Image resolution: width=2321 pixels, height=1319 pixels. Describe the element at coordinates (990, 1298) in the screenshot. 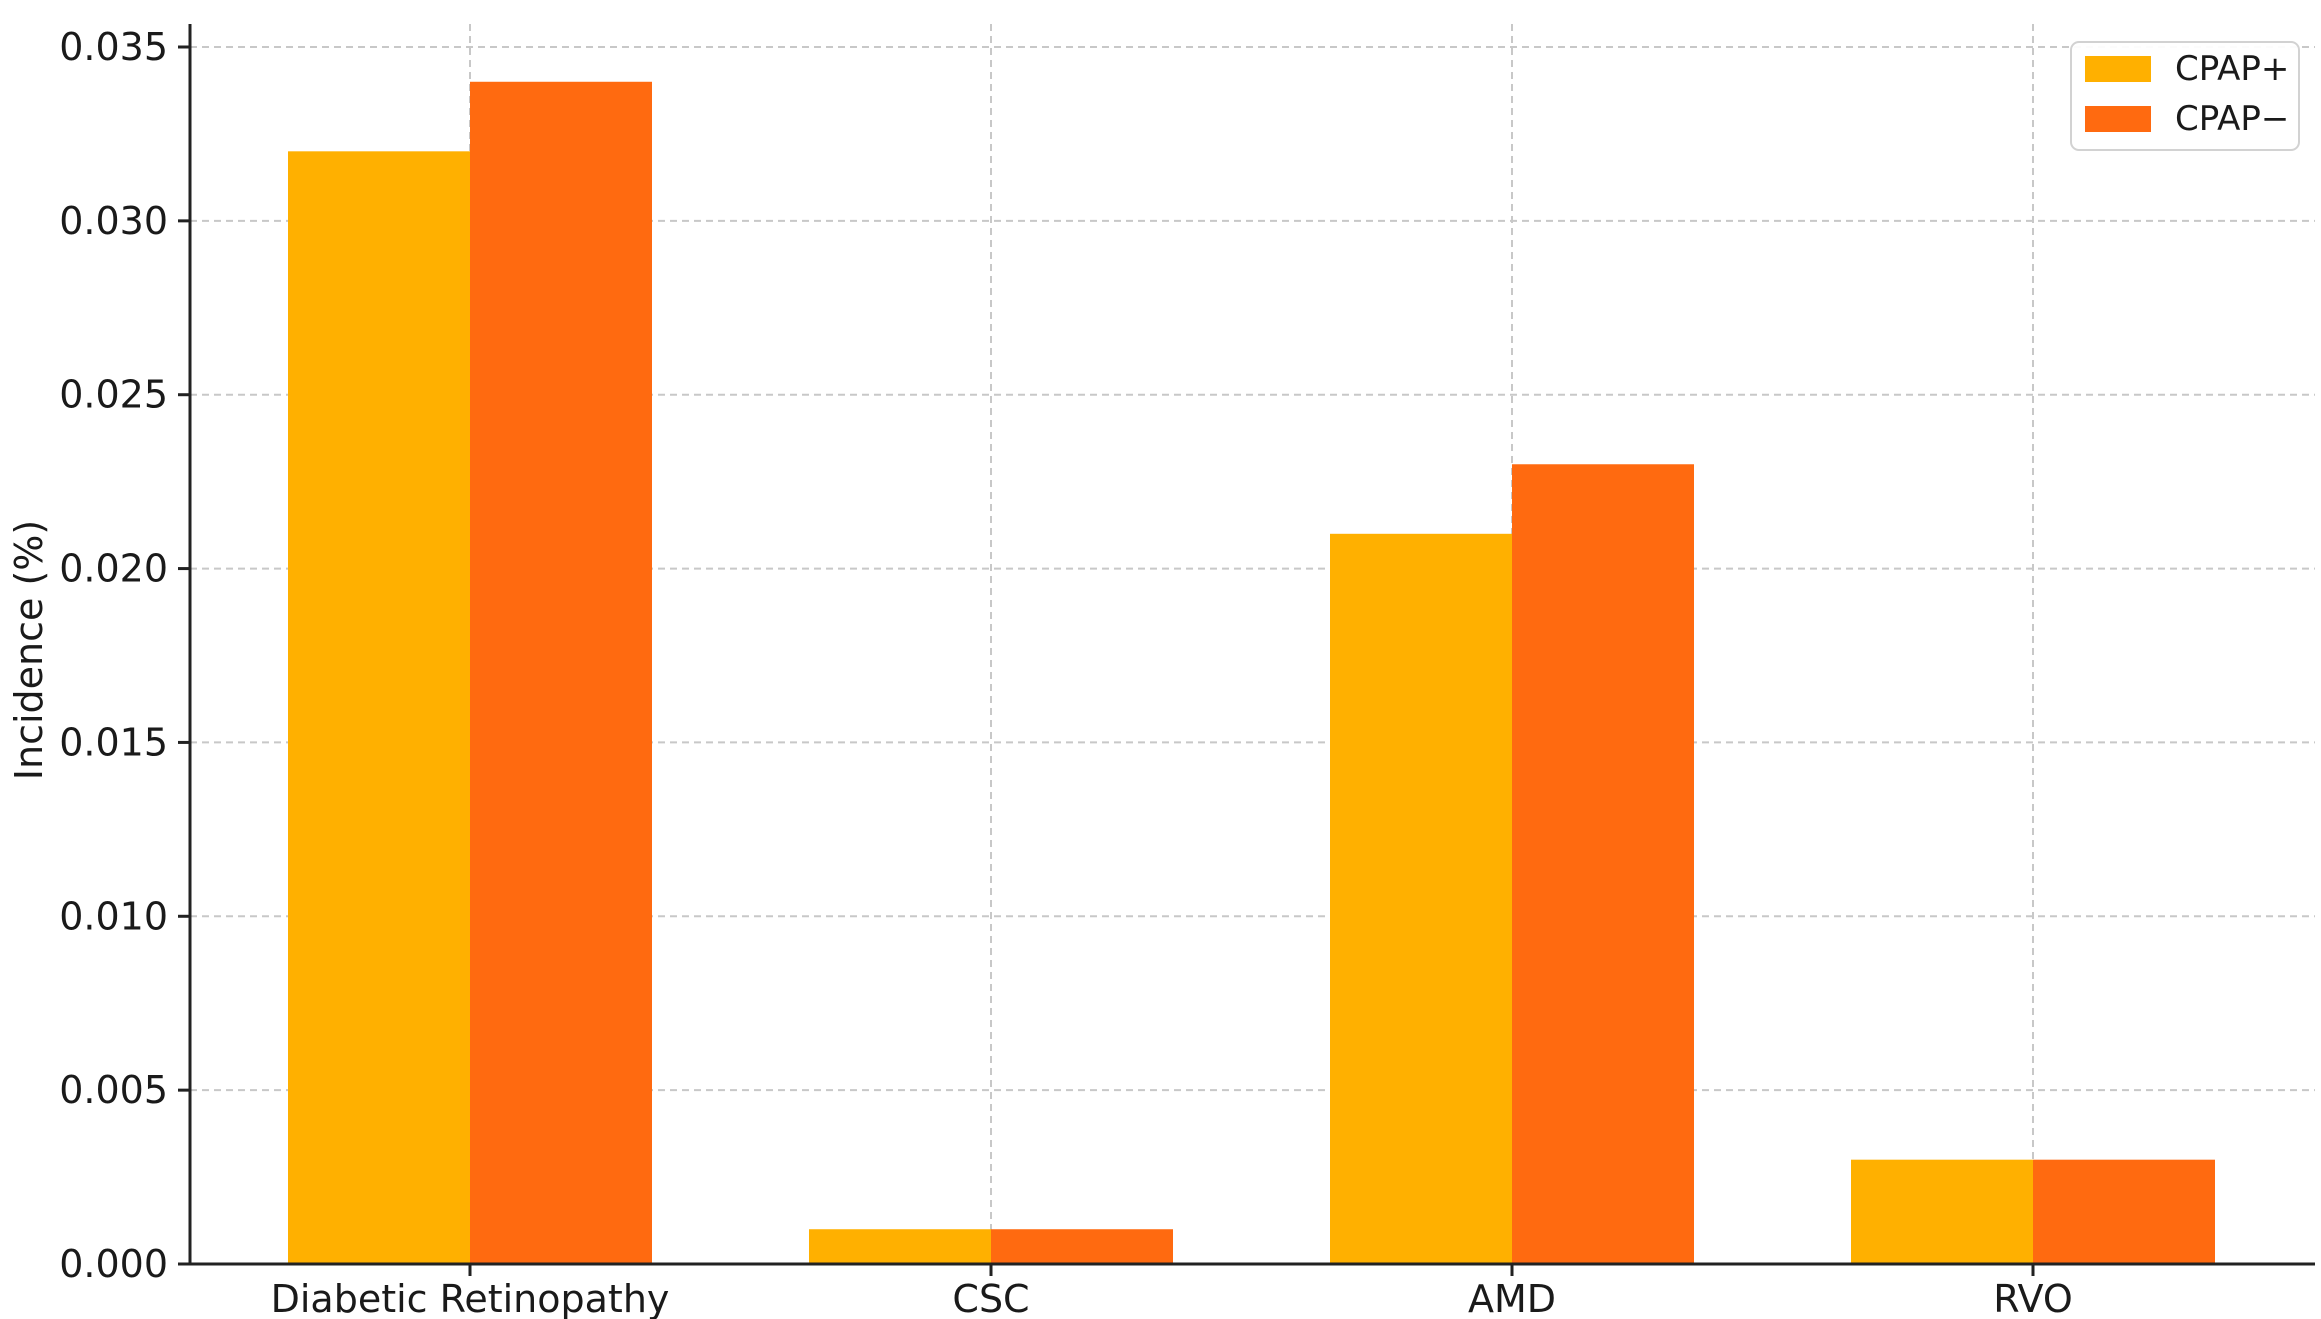

I see `x-tick-label: CSC` at that location.